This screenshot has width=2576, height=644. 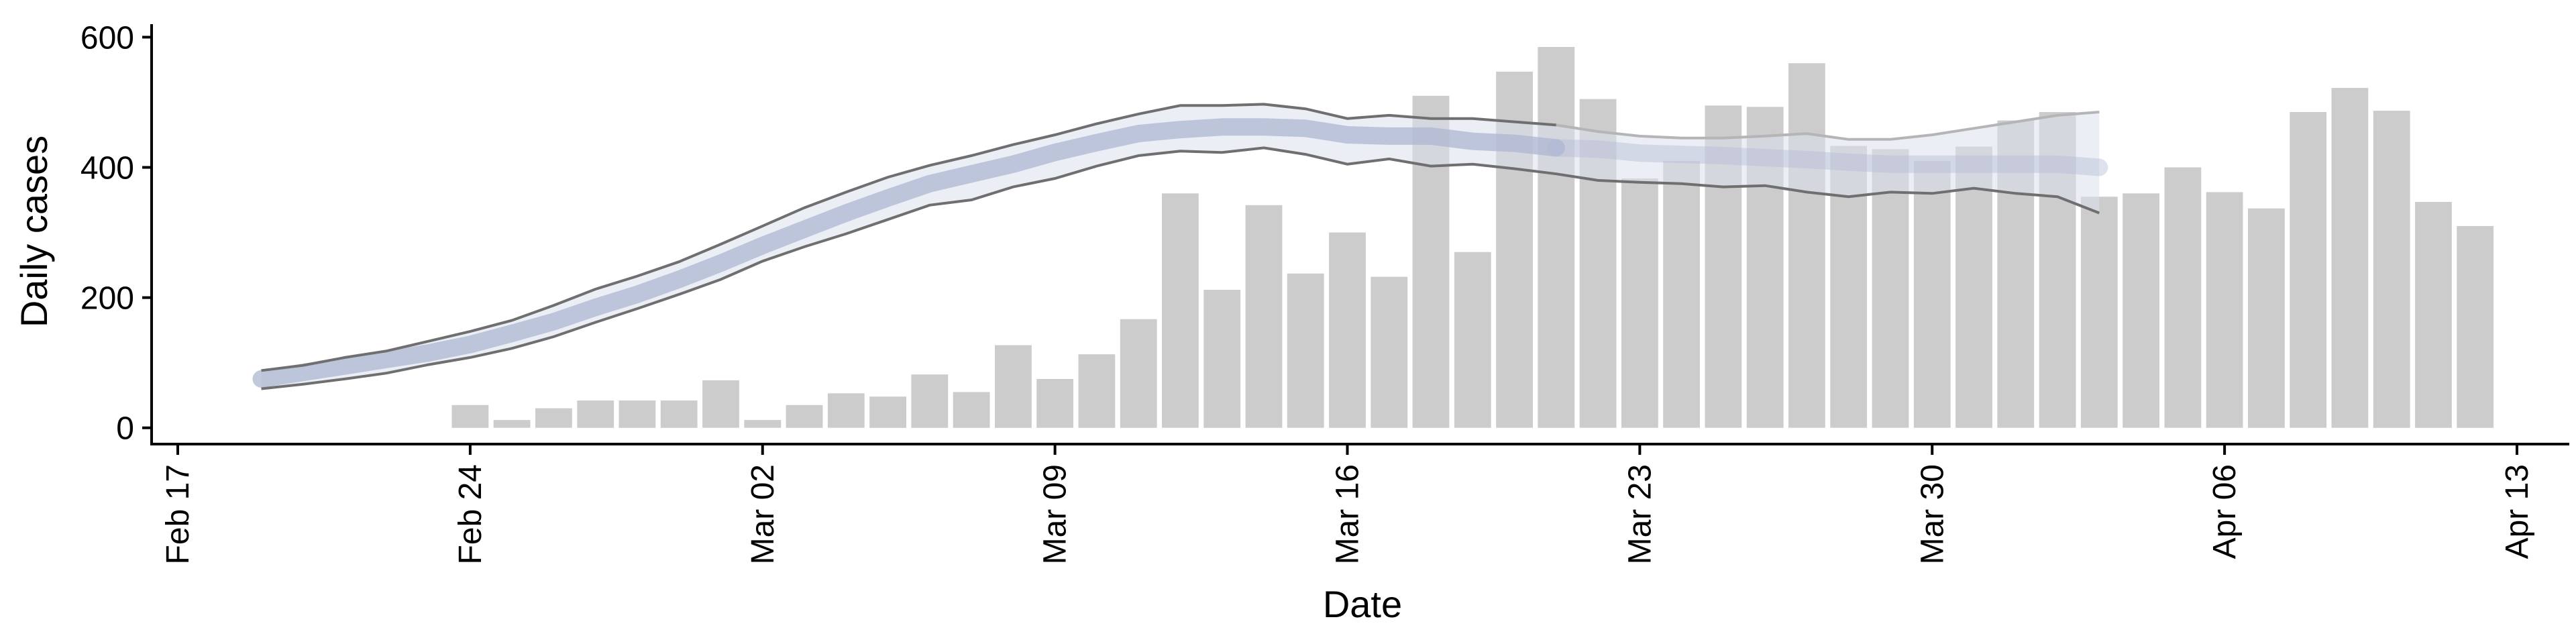 I want to click on x-tick-label-2020-04-13: Apr 13, so click(x=2517, y=511).